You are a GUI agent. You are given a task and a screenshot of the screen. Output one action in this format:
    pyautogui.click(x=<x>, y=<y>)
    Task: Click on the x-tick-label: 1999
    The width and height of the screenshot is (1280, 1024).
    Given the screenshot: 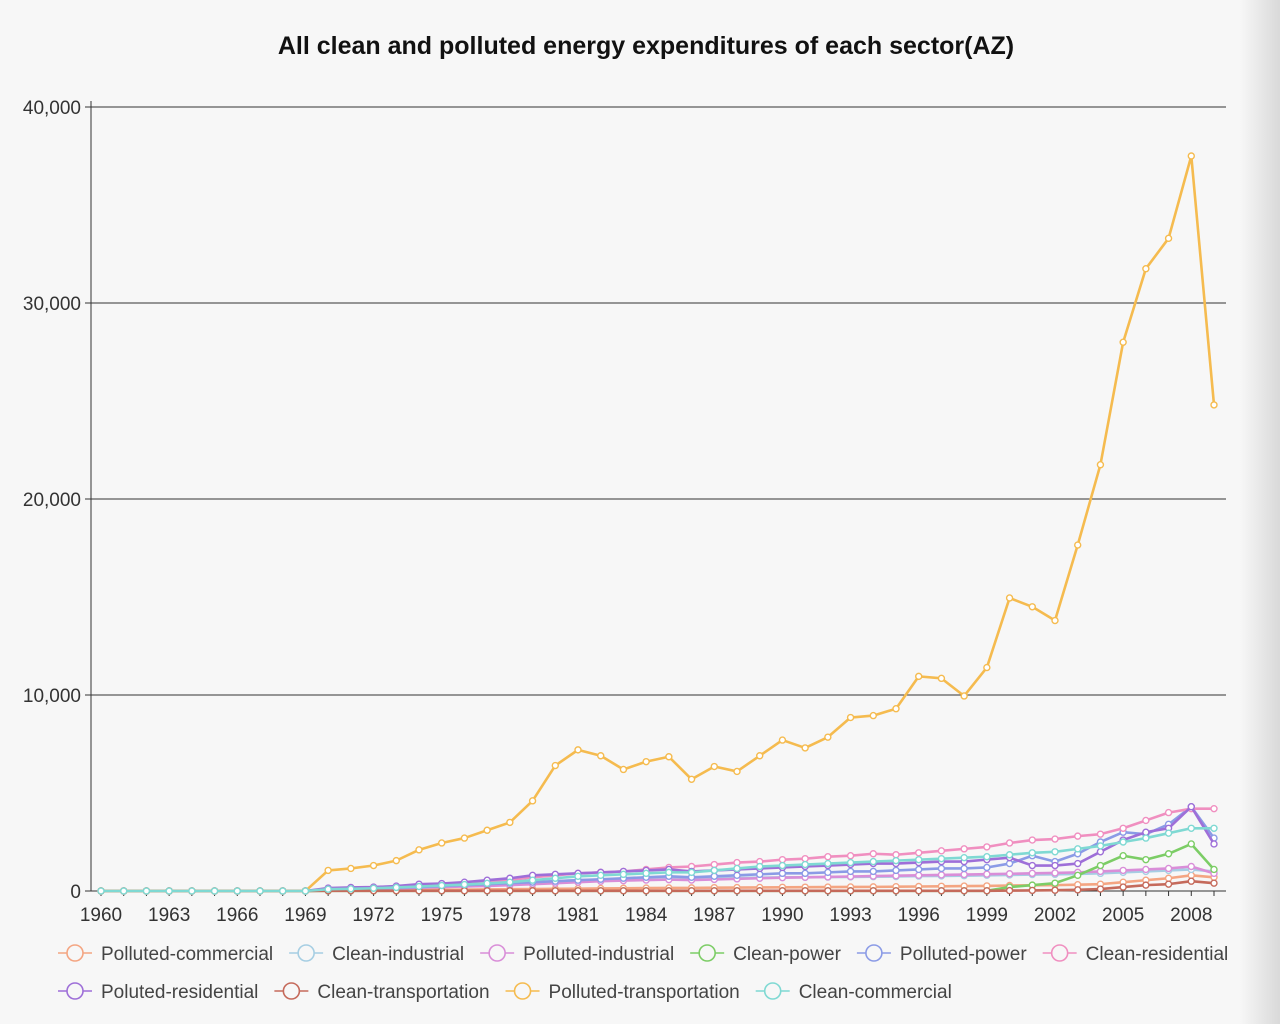 What is the action you would take?
    pyautogui.click(x=987, y=915)
    